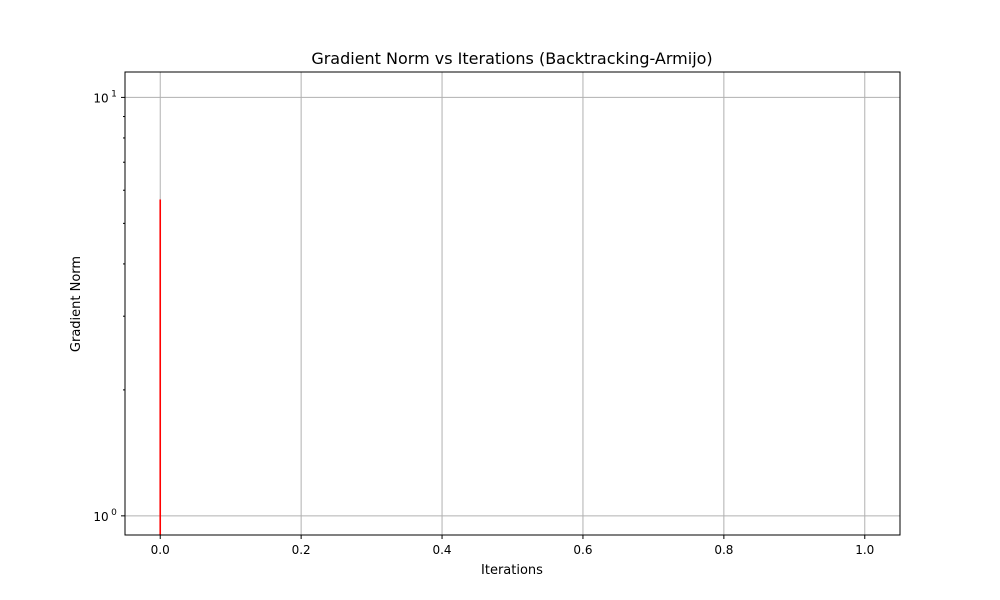  Describe the element at coordinates (582, 550) in the screenshot. I see `x-tick-label: 0.6` at that location.